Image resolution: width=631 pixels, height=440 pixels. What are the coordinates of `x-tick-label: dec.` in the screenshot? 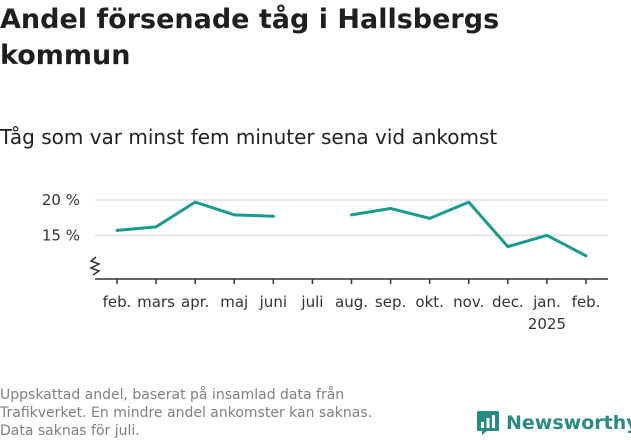 It's located at (508, 302).